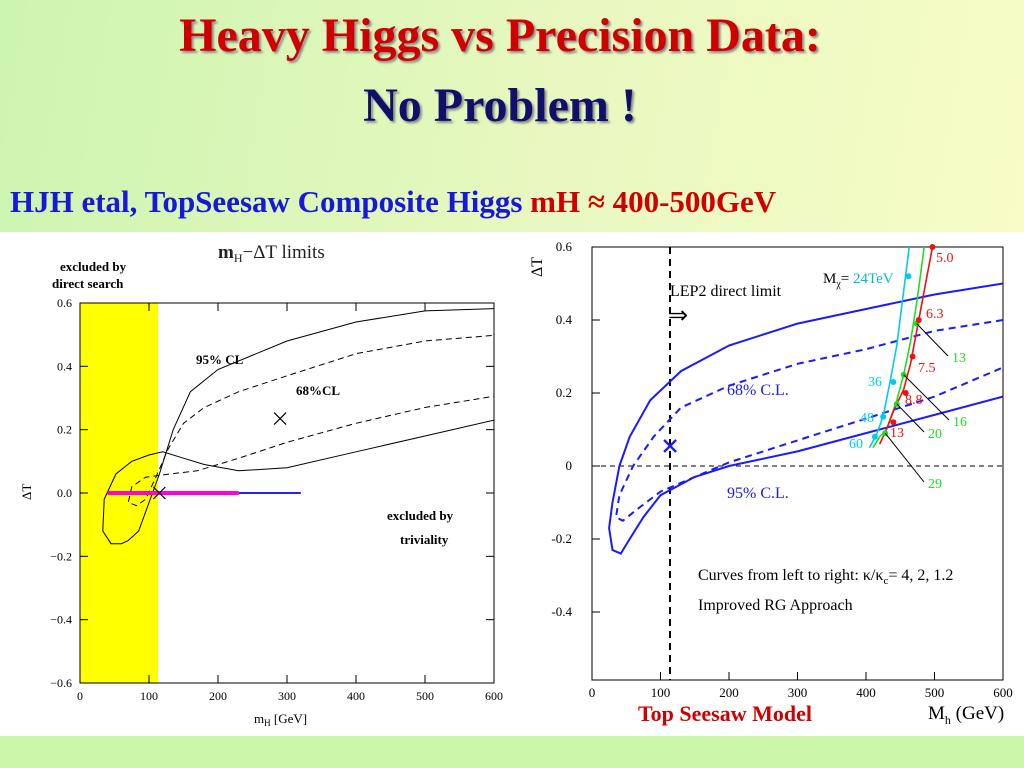  What do you see at coordinates (564, 319) in the screenshot?
I see `right-ytick-label: 0.4` at bounding box center [564, 319].